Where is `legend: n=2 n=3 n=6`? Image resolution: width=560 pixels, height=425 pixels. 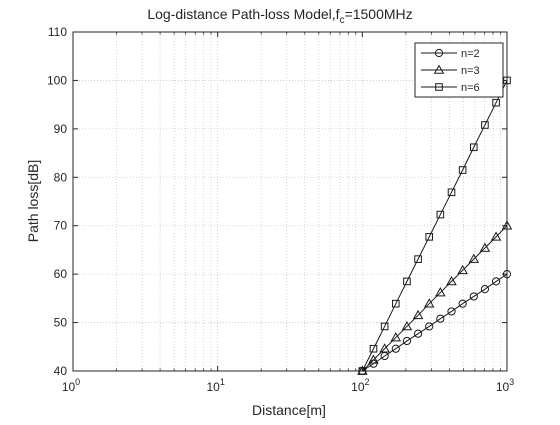 legend: n=2 n=3 n=6 is located at coordinates (459, 70).